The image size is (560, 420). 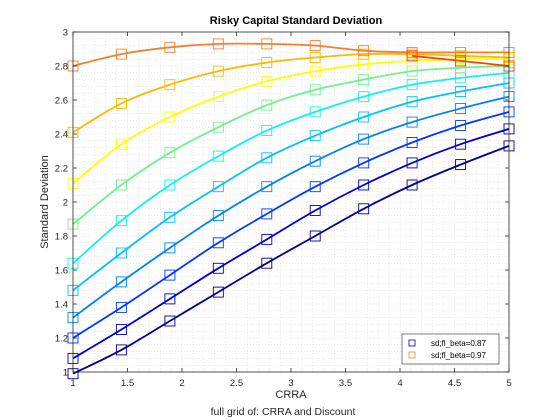 What do you see at coordinates (127, 383) in the screenshot?
I see `x-tick-label: 1.5` at bounding box center [127, 383].